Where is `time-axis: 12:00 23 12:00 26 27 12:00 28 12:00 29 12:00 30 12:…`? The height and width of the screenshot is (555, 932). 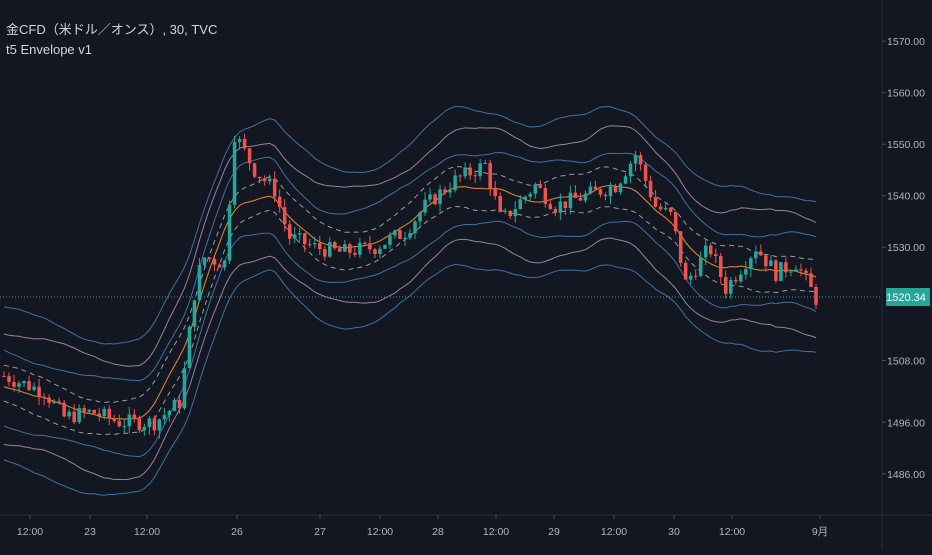
time-axis: 12:00 23 12:00 26 27 12:00 28 12:00 29 12:00 30 12:… is located at coordinates (422, 526).